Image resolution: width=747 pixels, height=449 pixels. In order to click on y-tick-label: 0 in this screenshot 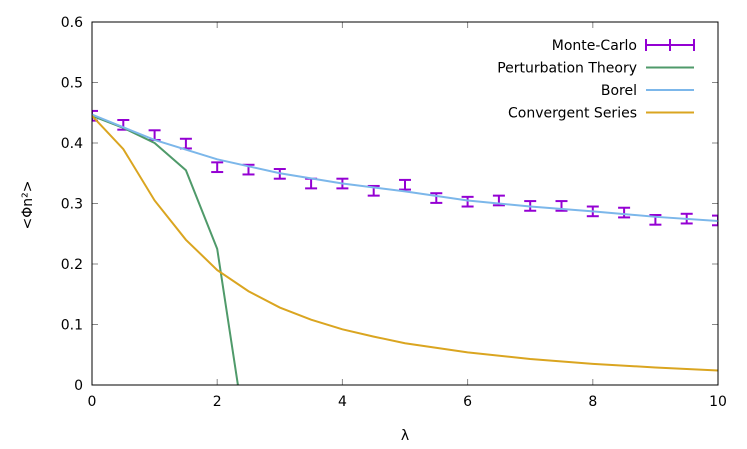, I will do `click(78, 386)`.